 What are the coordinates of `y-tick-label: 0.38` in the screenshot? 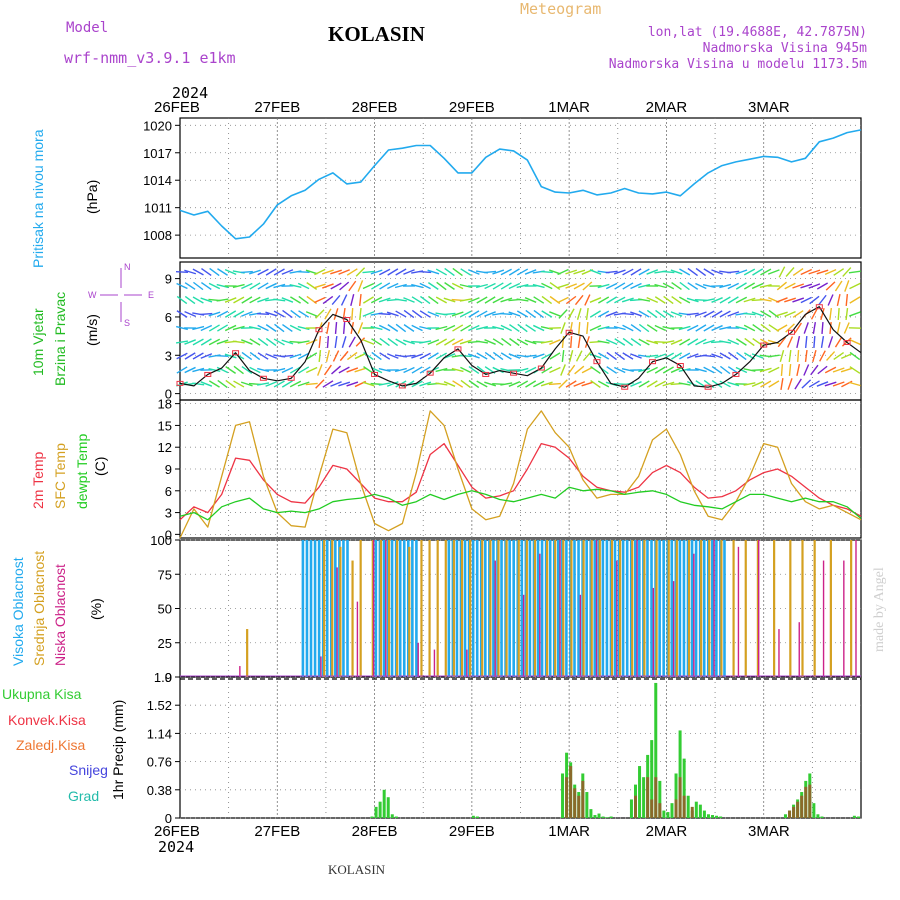 It's located at (159, 790).